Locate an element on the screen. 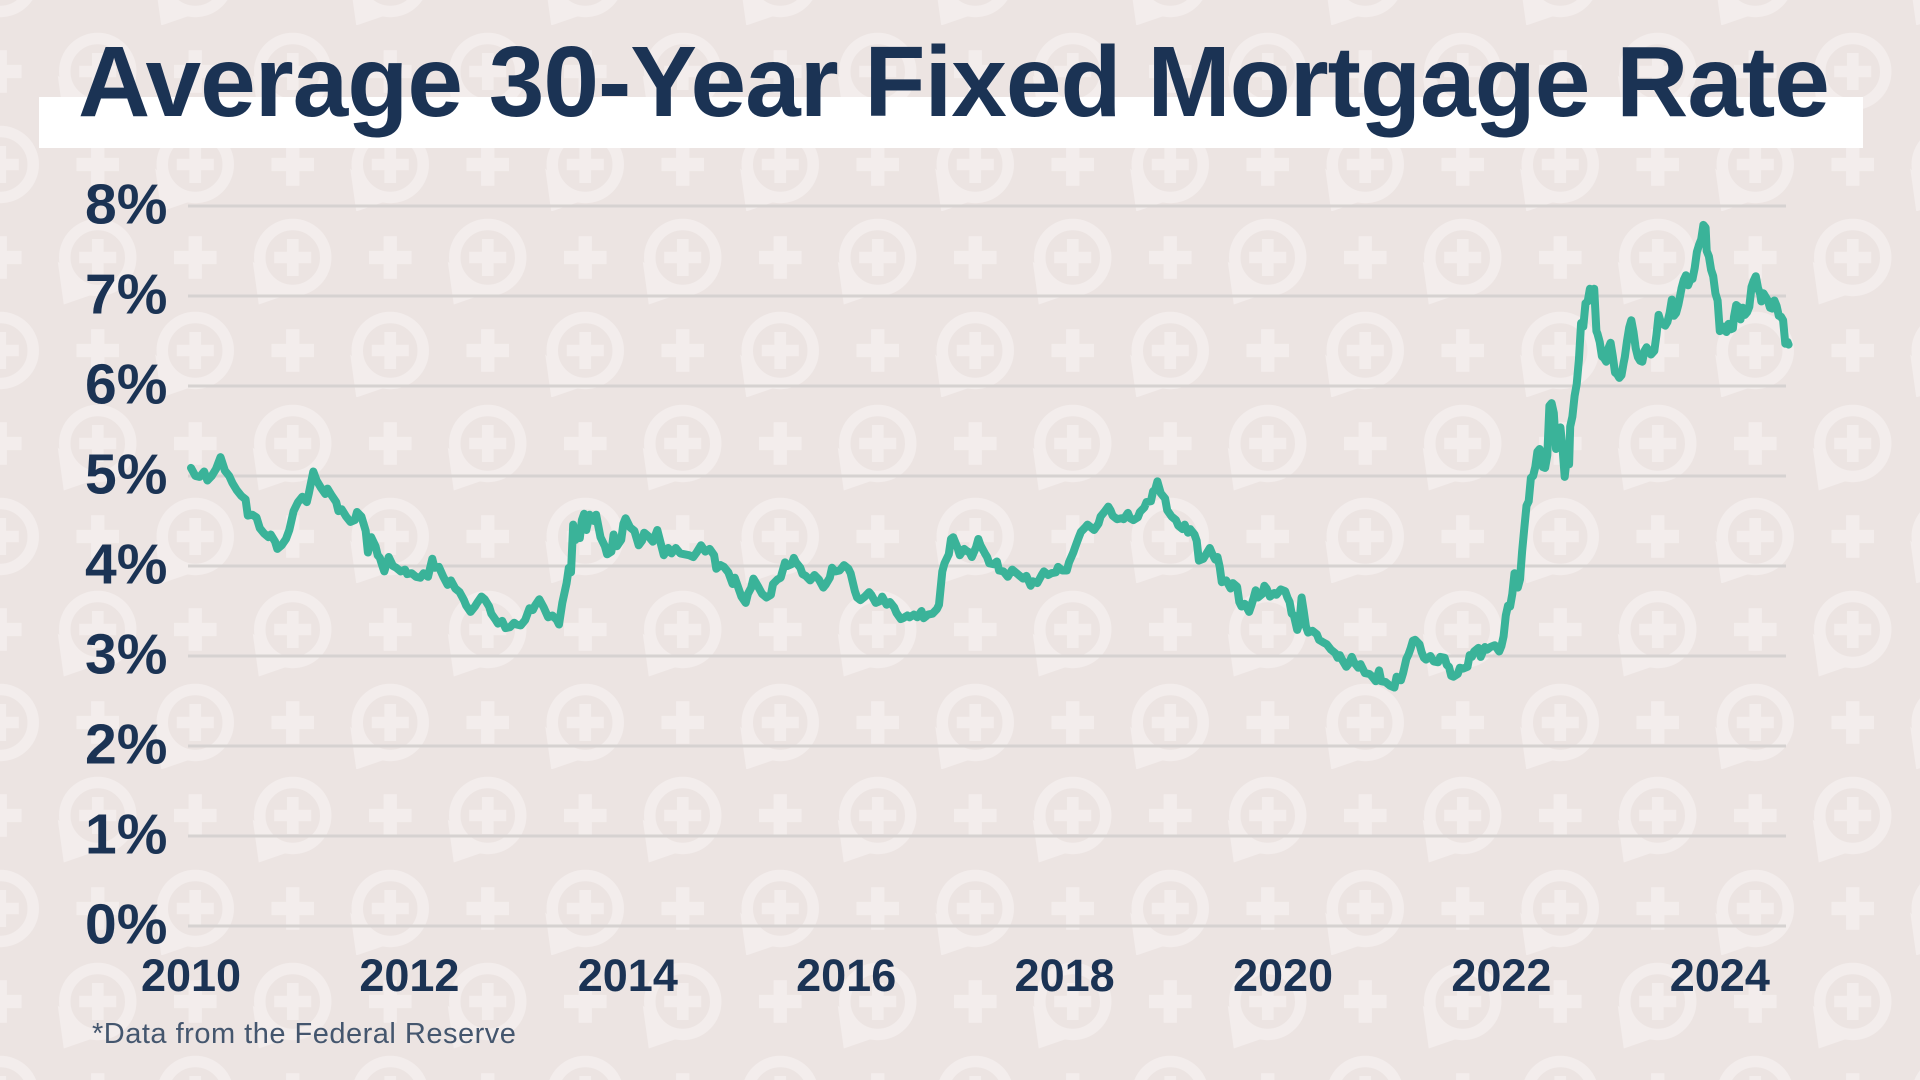 The width and height of the screenshot is (1920, 1080). title-highlight-band is located at coordinates (951, 122).